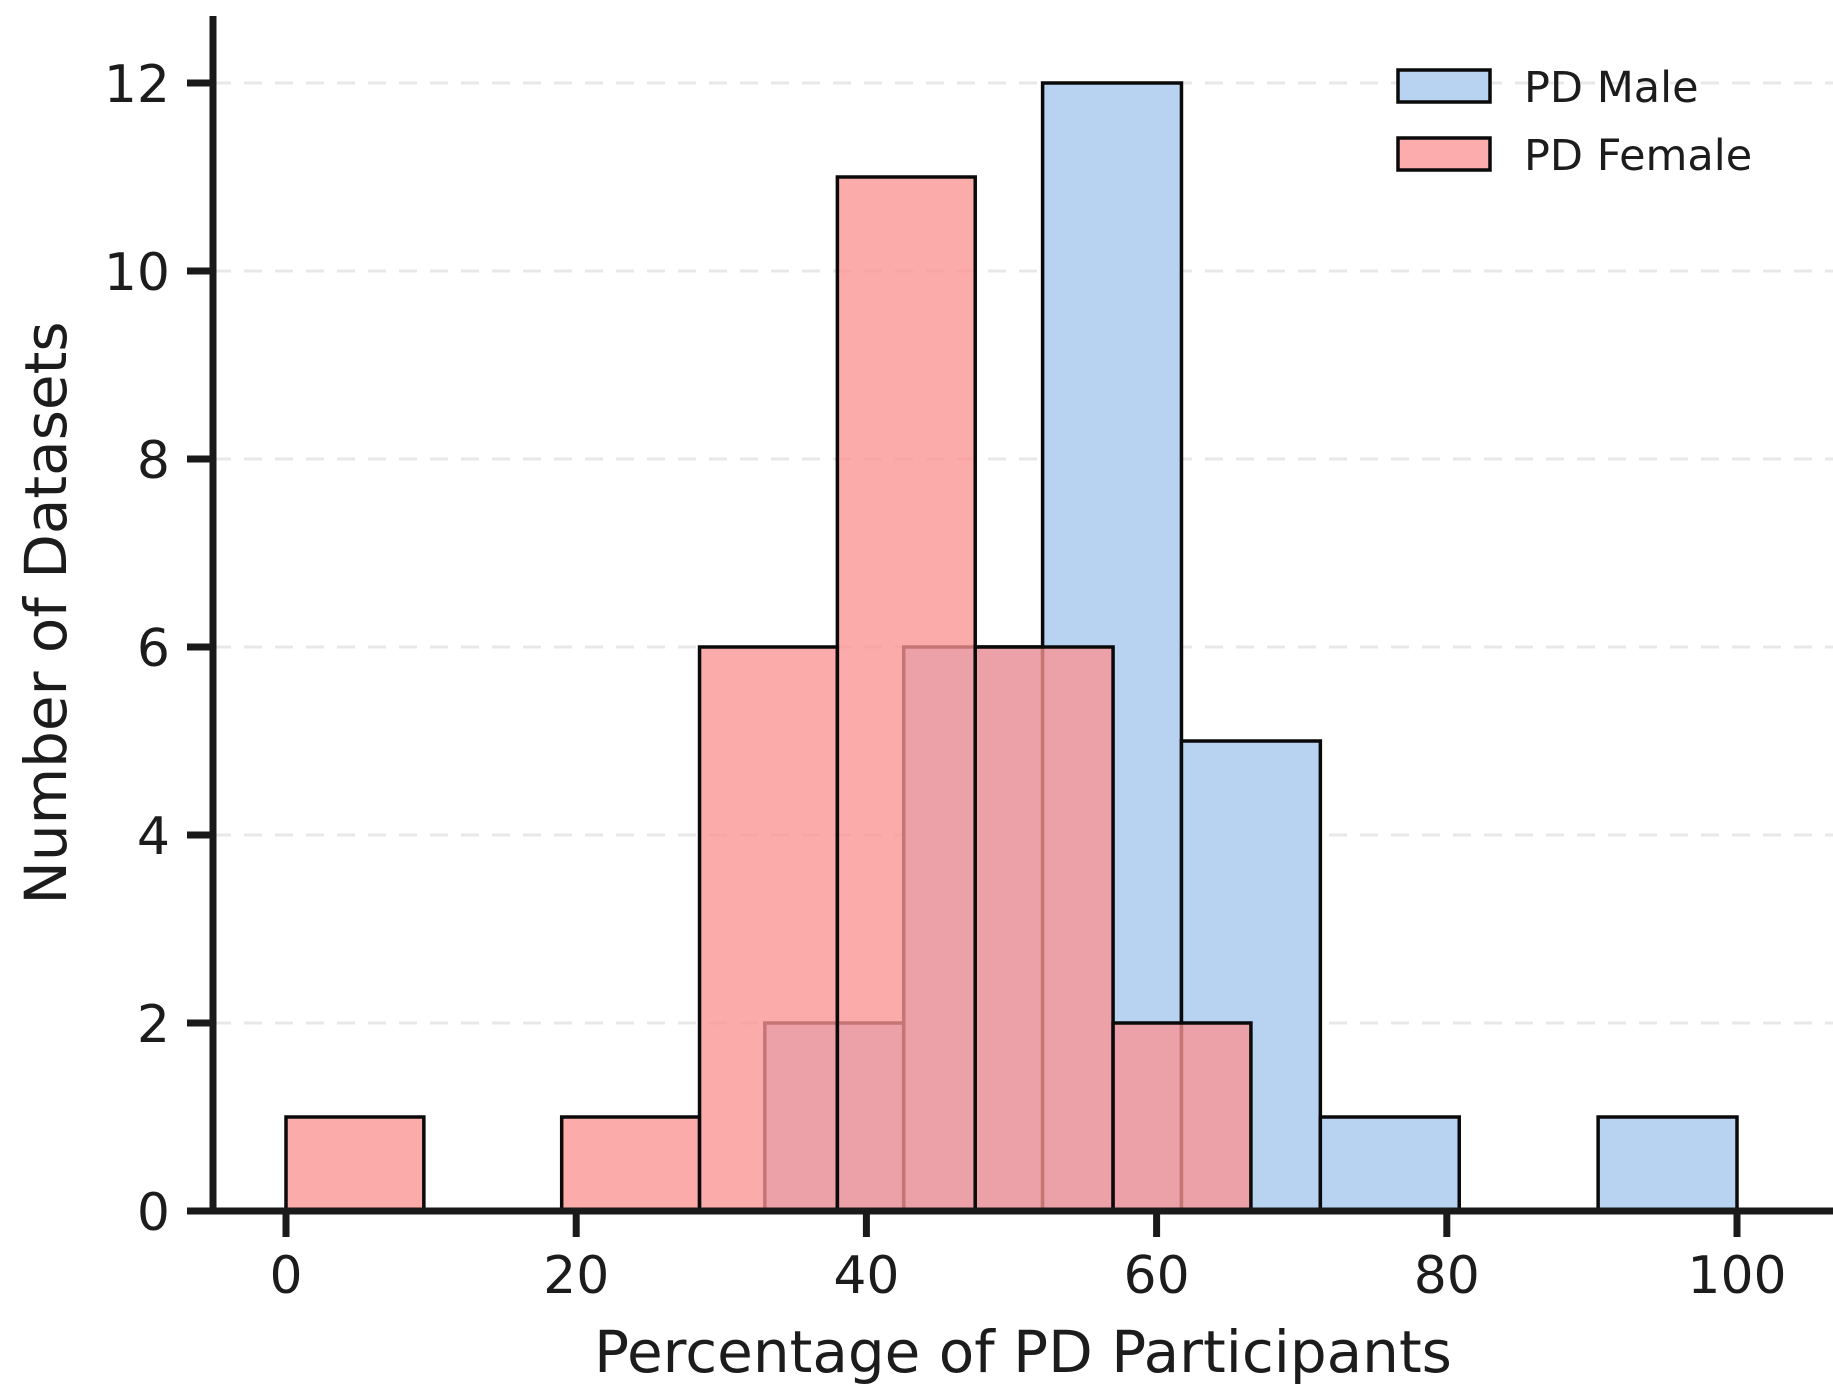 The width and height of the screenshot is (1833, 1397). What do you see at coordinates (285, 1276) in the screenshot?
I see `x-tick-label-0: 0` at bounding box center [285, 1276].